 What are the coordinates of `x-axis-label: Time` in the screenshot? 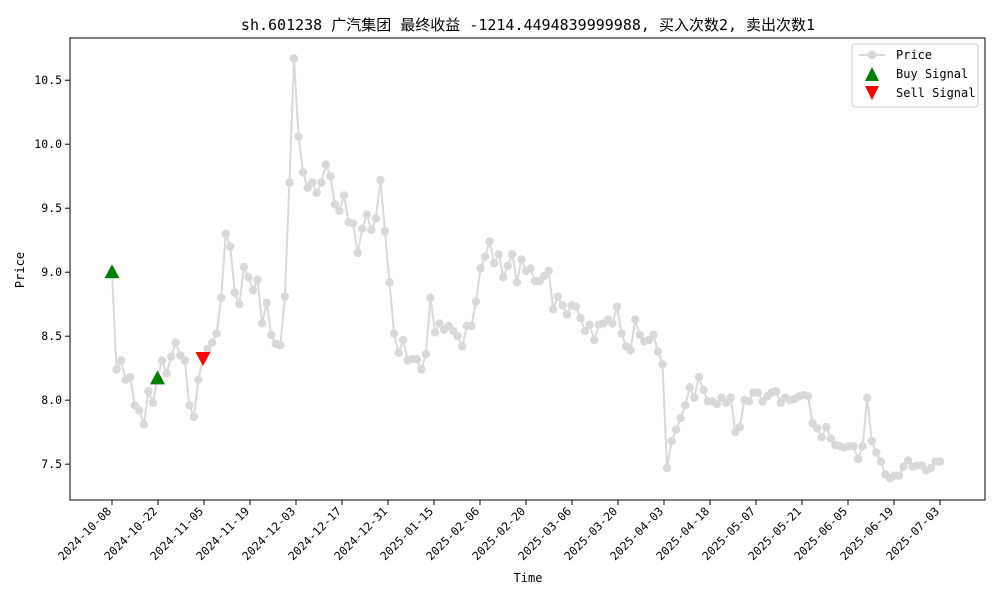 It's located at (528, 578).